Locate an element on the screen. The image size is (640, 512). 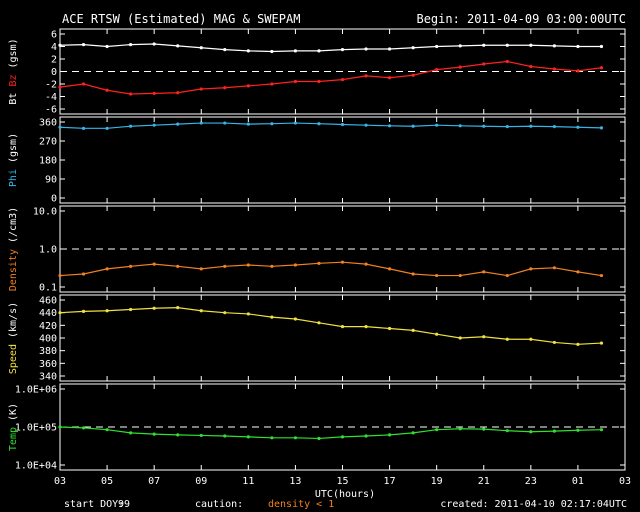
x-tick-label: 11 is located at coordinates (248, 481).